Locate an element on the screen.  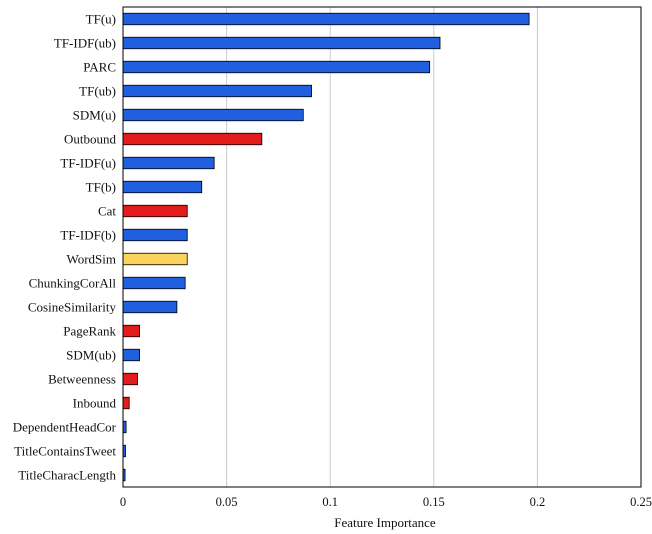
category-label: DependentHeadCor is located at coordinates (65, 427).